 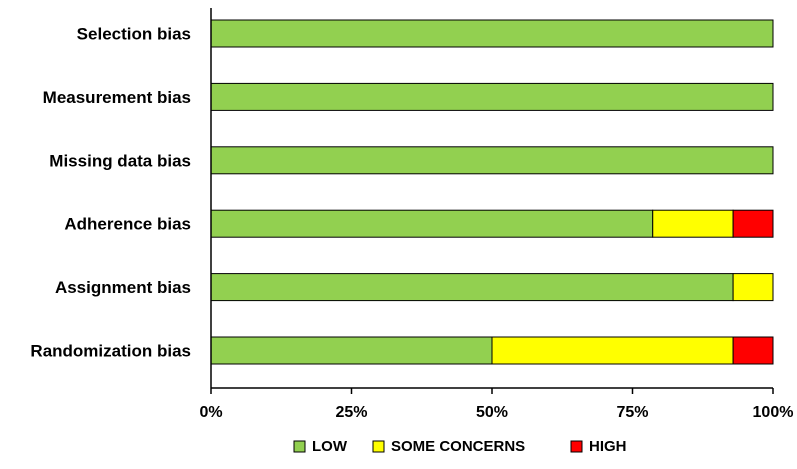 What do you see at coordinates (753, 223) in the screenshot?
I see `bar-adherence-bias-high` at bounding box center [753, 223].